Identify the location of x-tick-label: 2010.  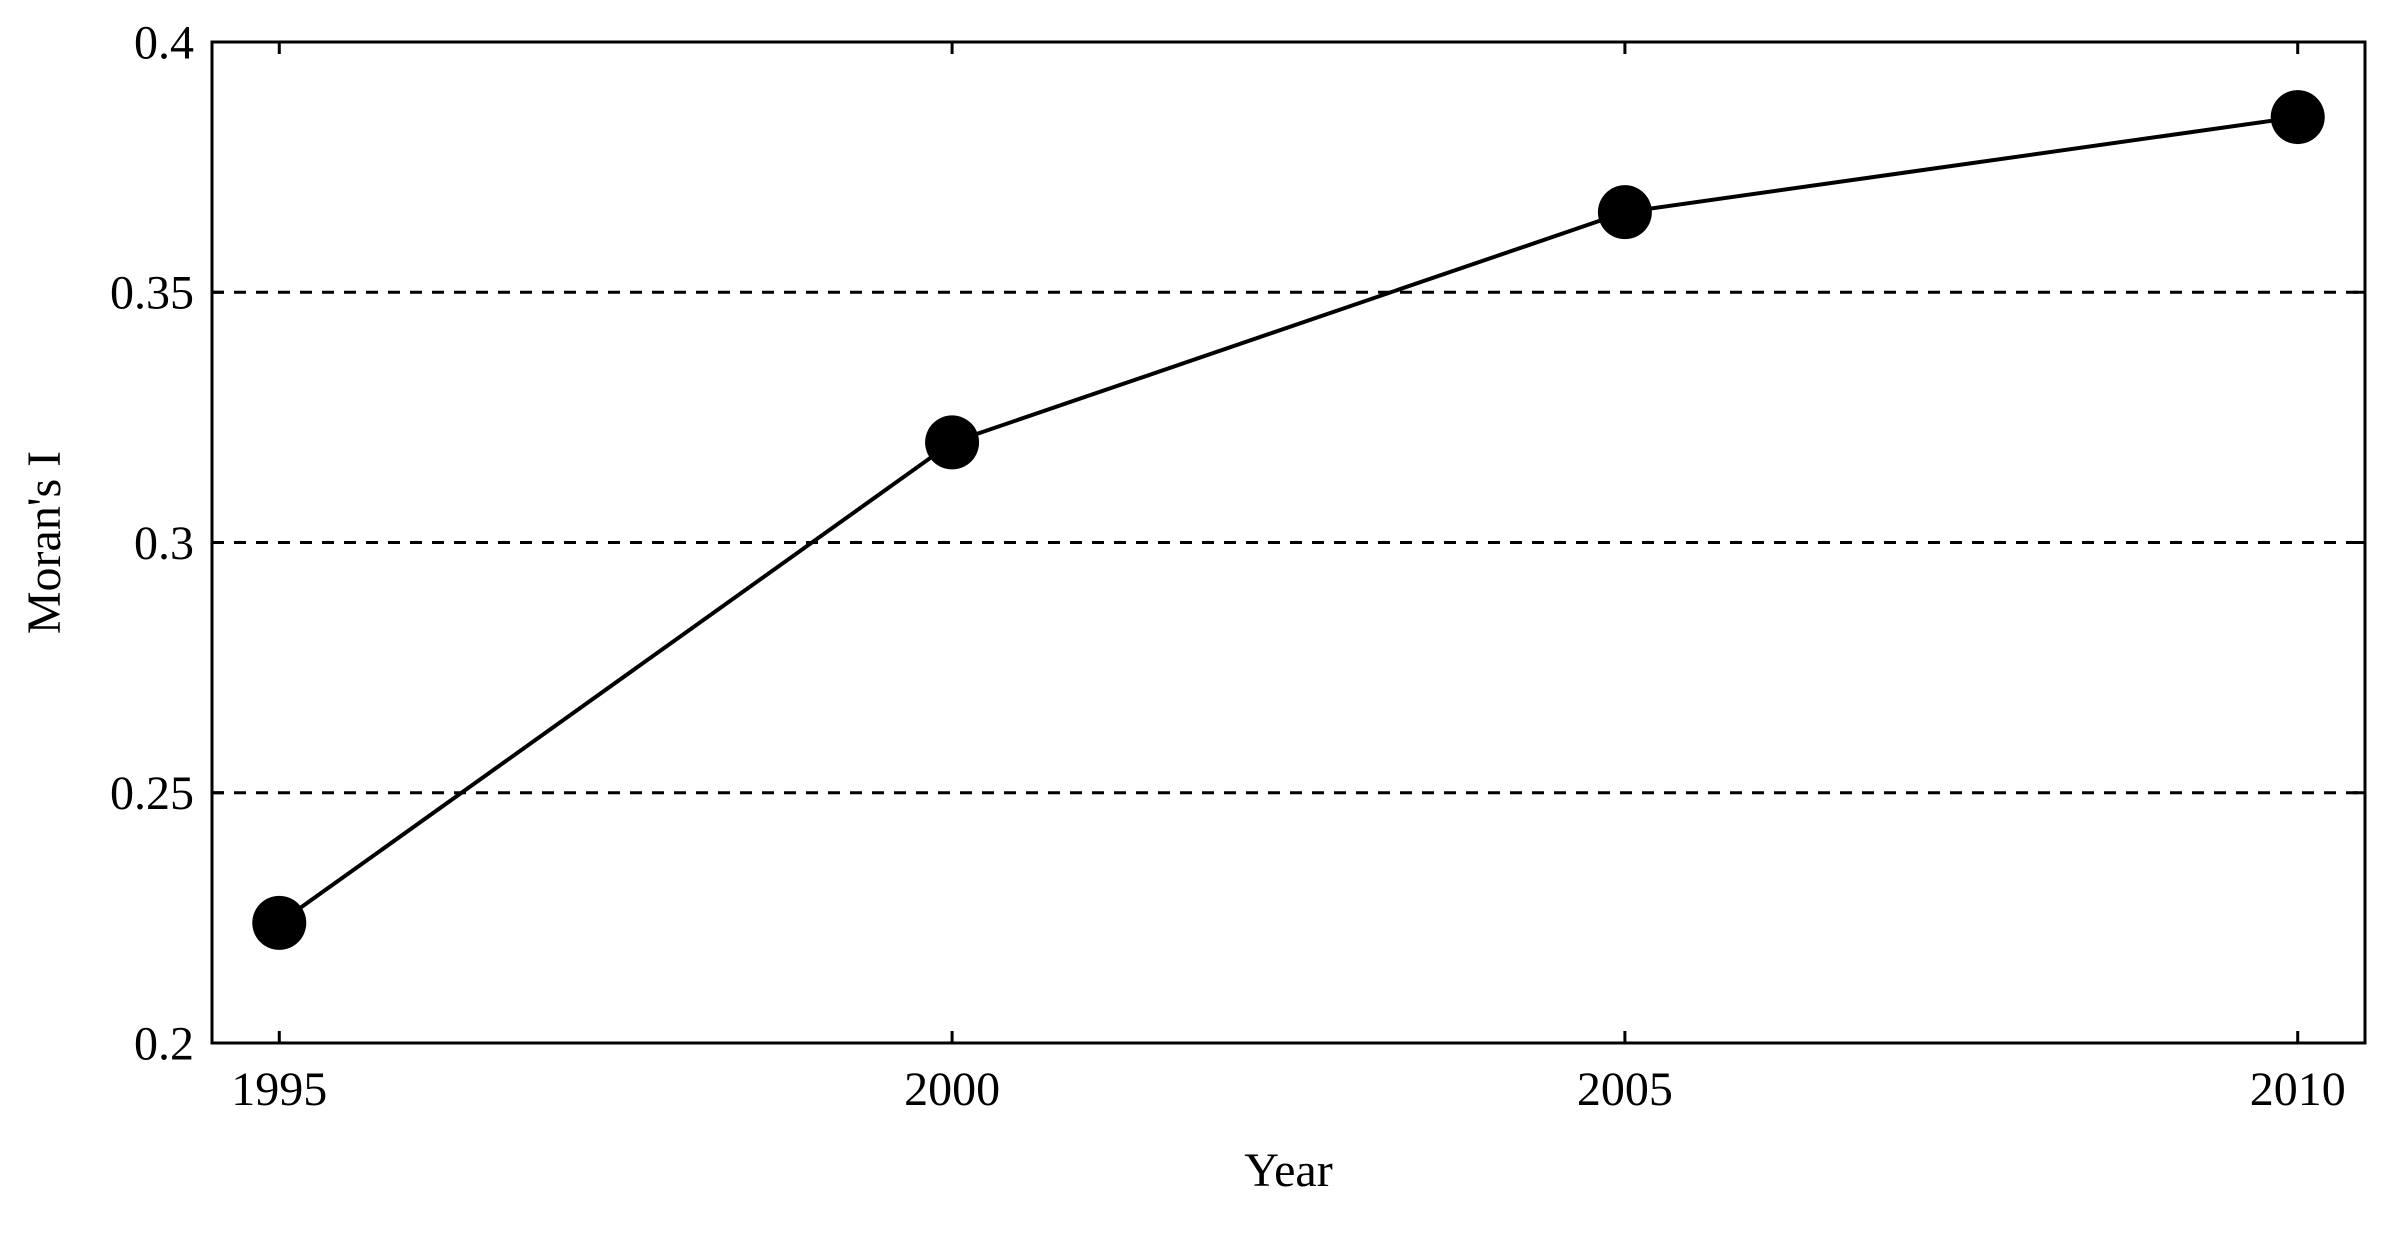
(2298, 1089).